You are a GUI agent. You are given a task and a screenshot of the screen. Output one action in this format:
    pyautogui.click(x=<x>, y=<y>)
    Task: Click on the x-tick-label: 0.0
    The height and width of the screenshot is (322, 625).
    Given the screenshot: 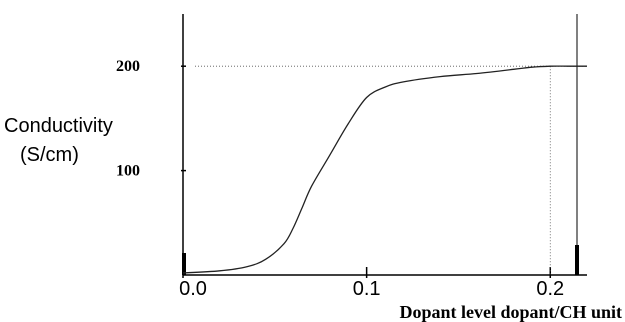 What is the action you would take?
    pyautogui.click(x=193, y=289)
    